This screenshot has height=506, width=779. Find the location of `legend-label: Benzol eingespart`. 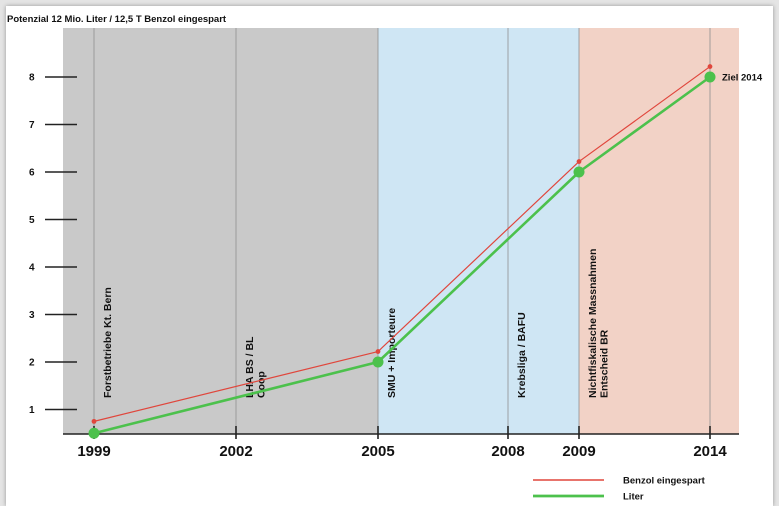

legend-label: Benzol eingespart is located at coordinates (664, 481).